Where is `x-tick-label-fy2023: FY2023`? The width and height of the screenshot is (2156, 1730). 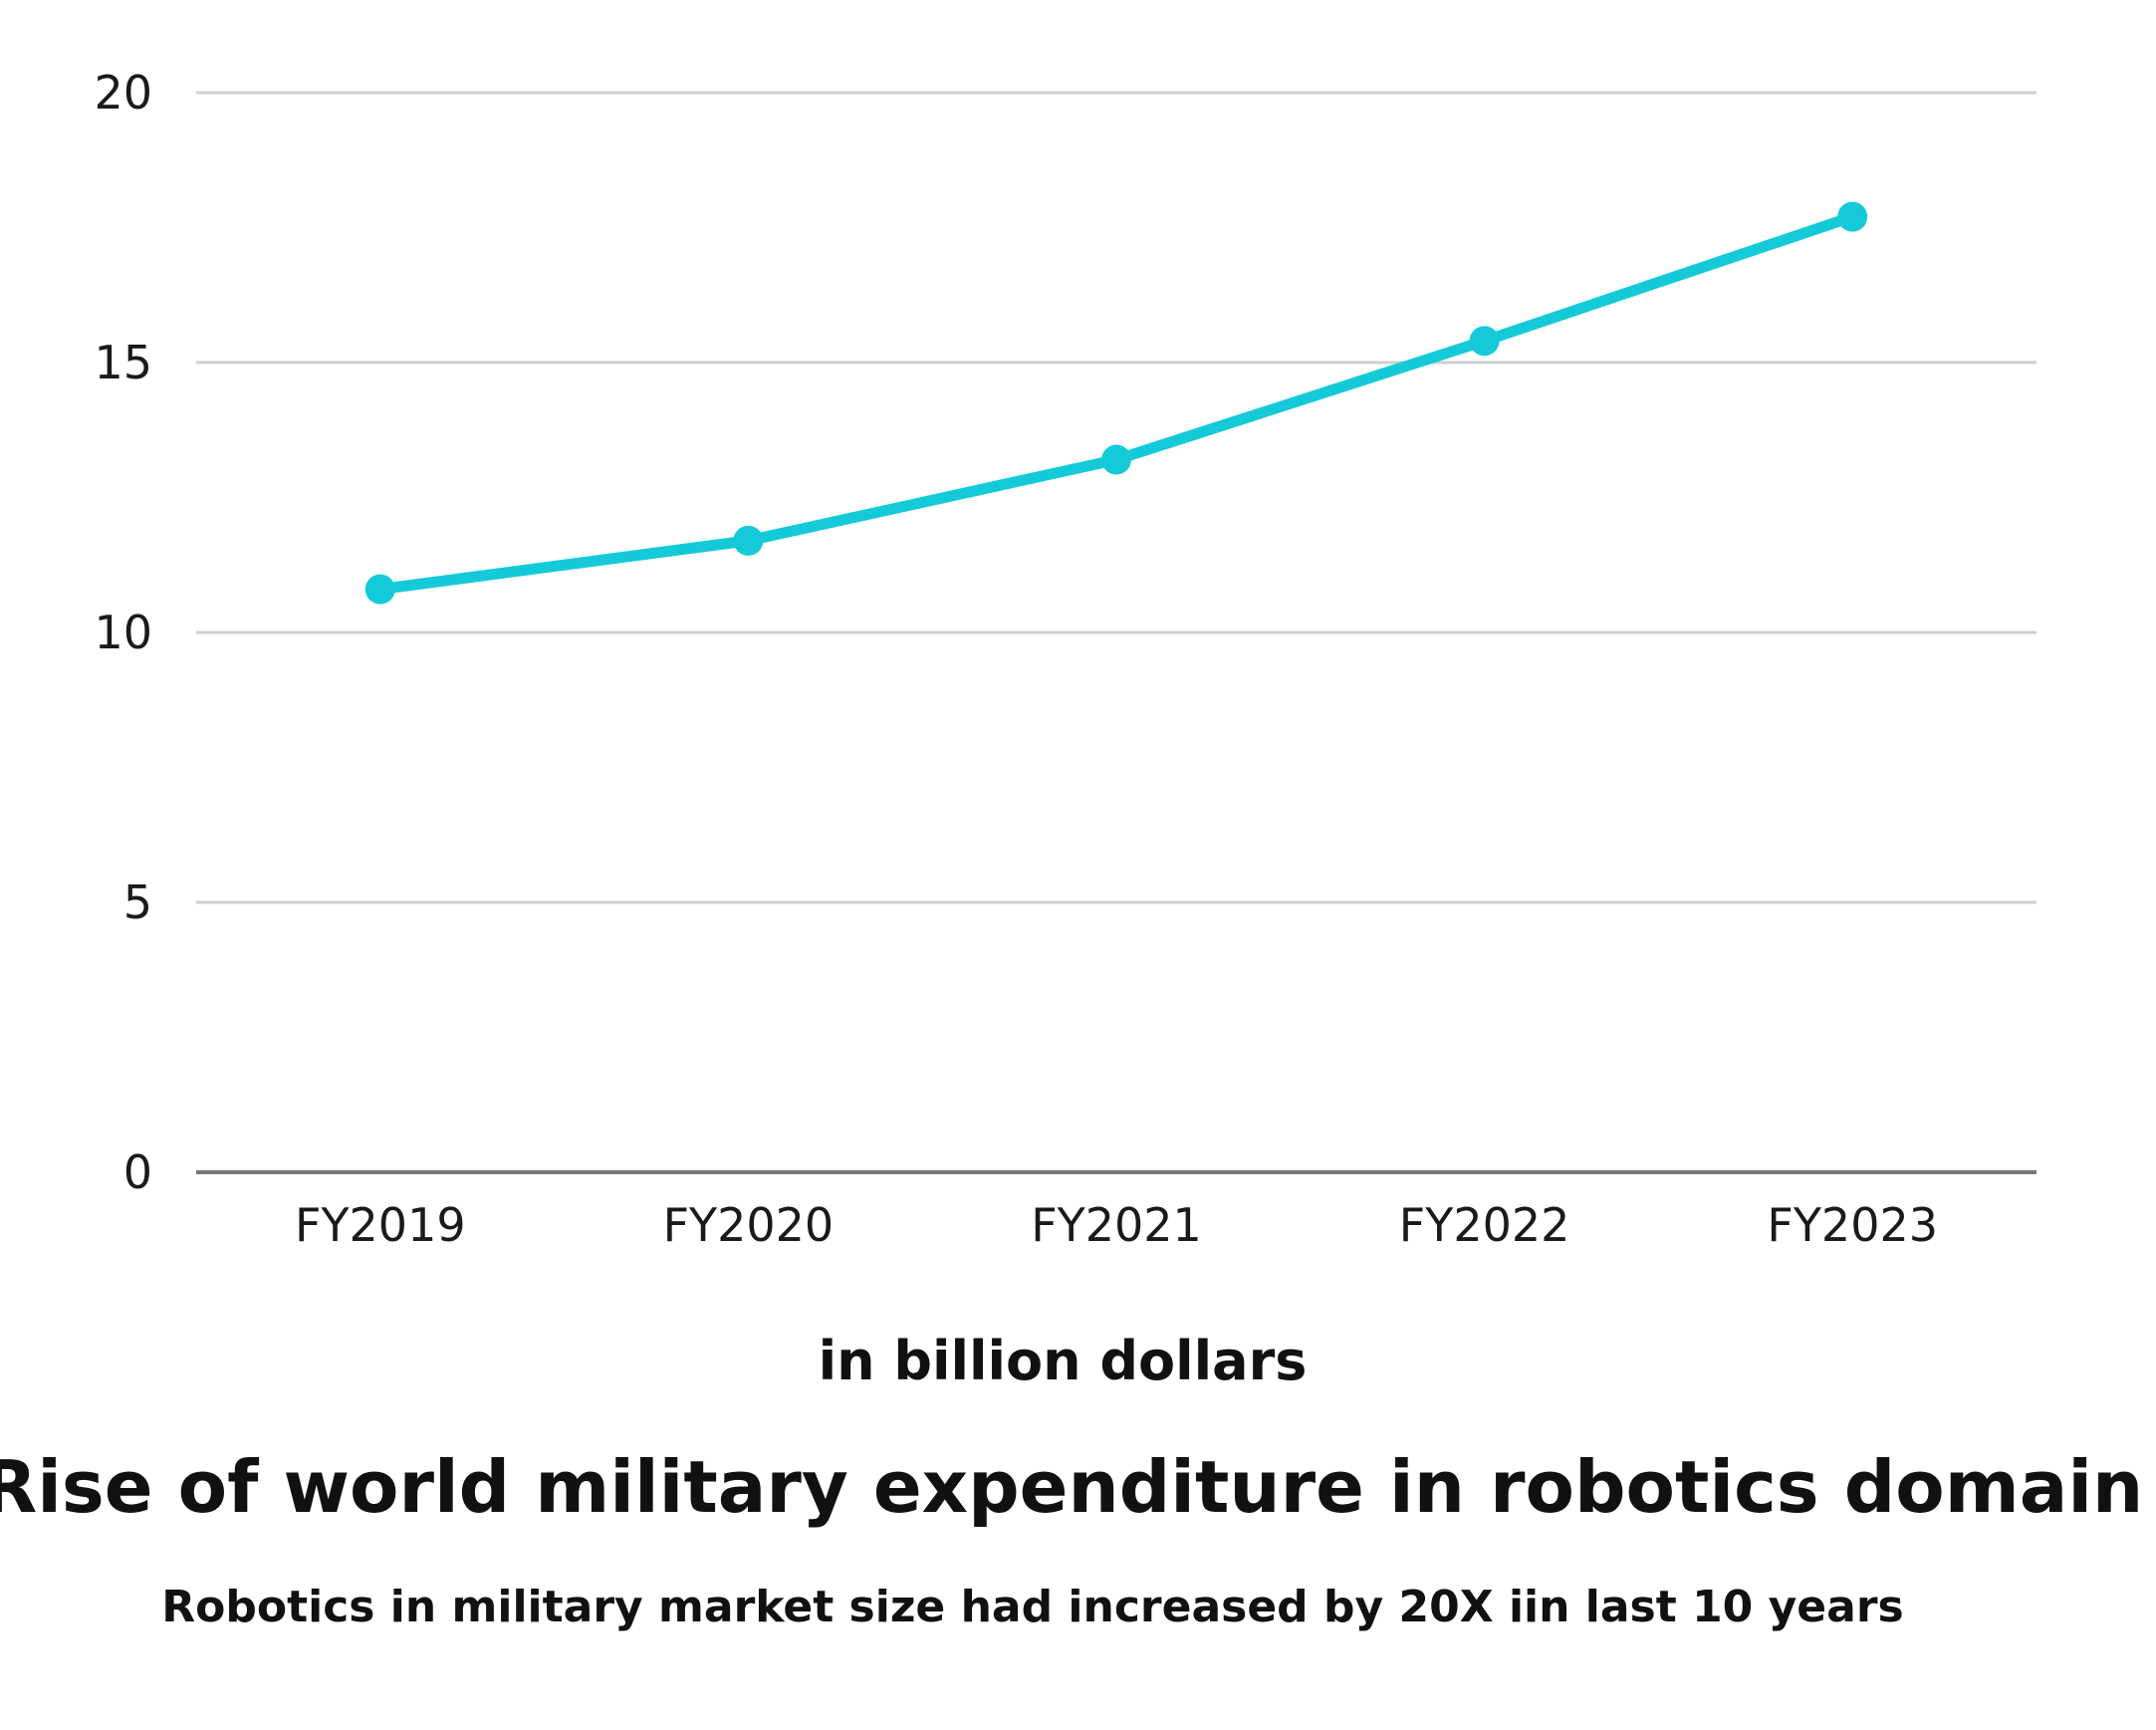
x-tick-label-fy2023: FY2023 is located at coordinates (1852, 1225).